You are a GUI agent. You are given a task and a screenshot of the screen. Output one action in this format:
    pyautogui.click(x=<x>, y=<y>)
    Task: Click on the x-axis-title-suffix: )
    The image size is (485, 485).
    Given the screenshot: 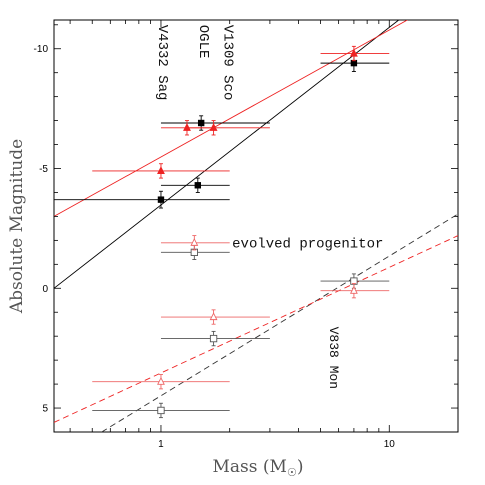 What is the action you would take?
    pyautogui.click(x=300, y=467)
    